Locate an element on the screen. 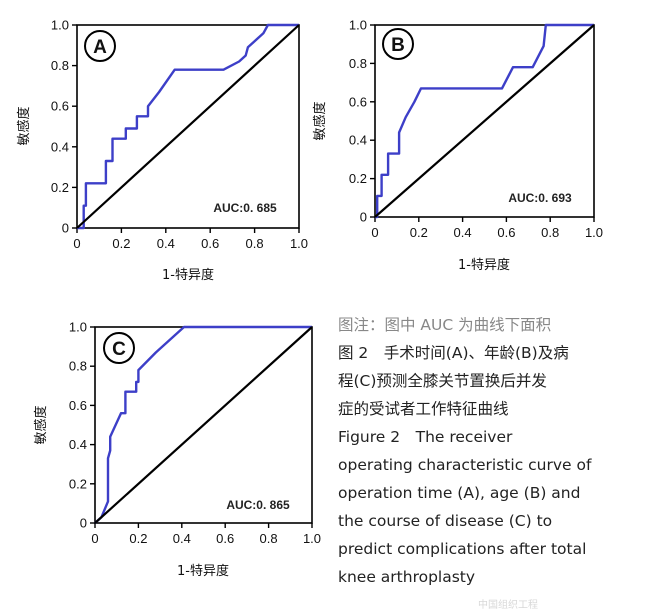  panel-letter: B is located at coordinates (398, 45).